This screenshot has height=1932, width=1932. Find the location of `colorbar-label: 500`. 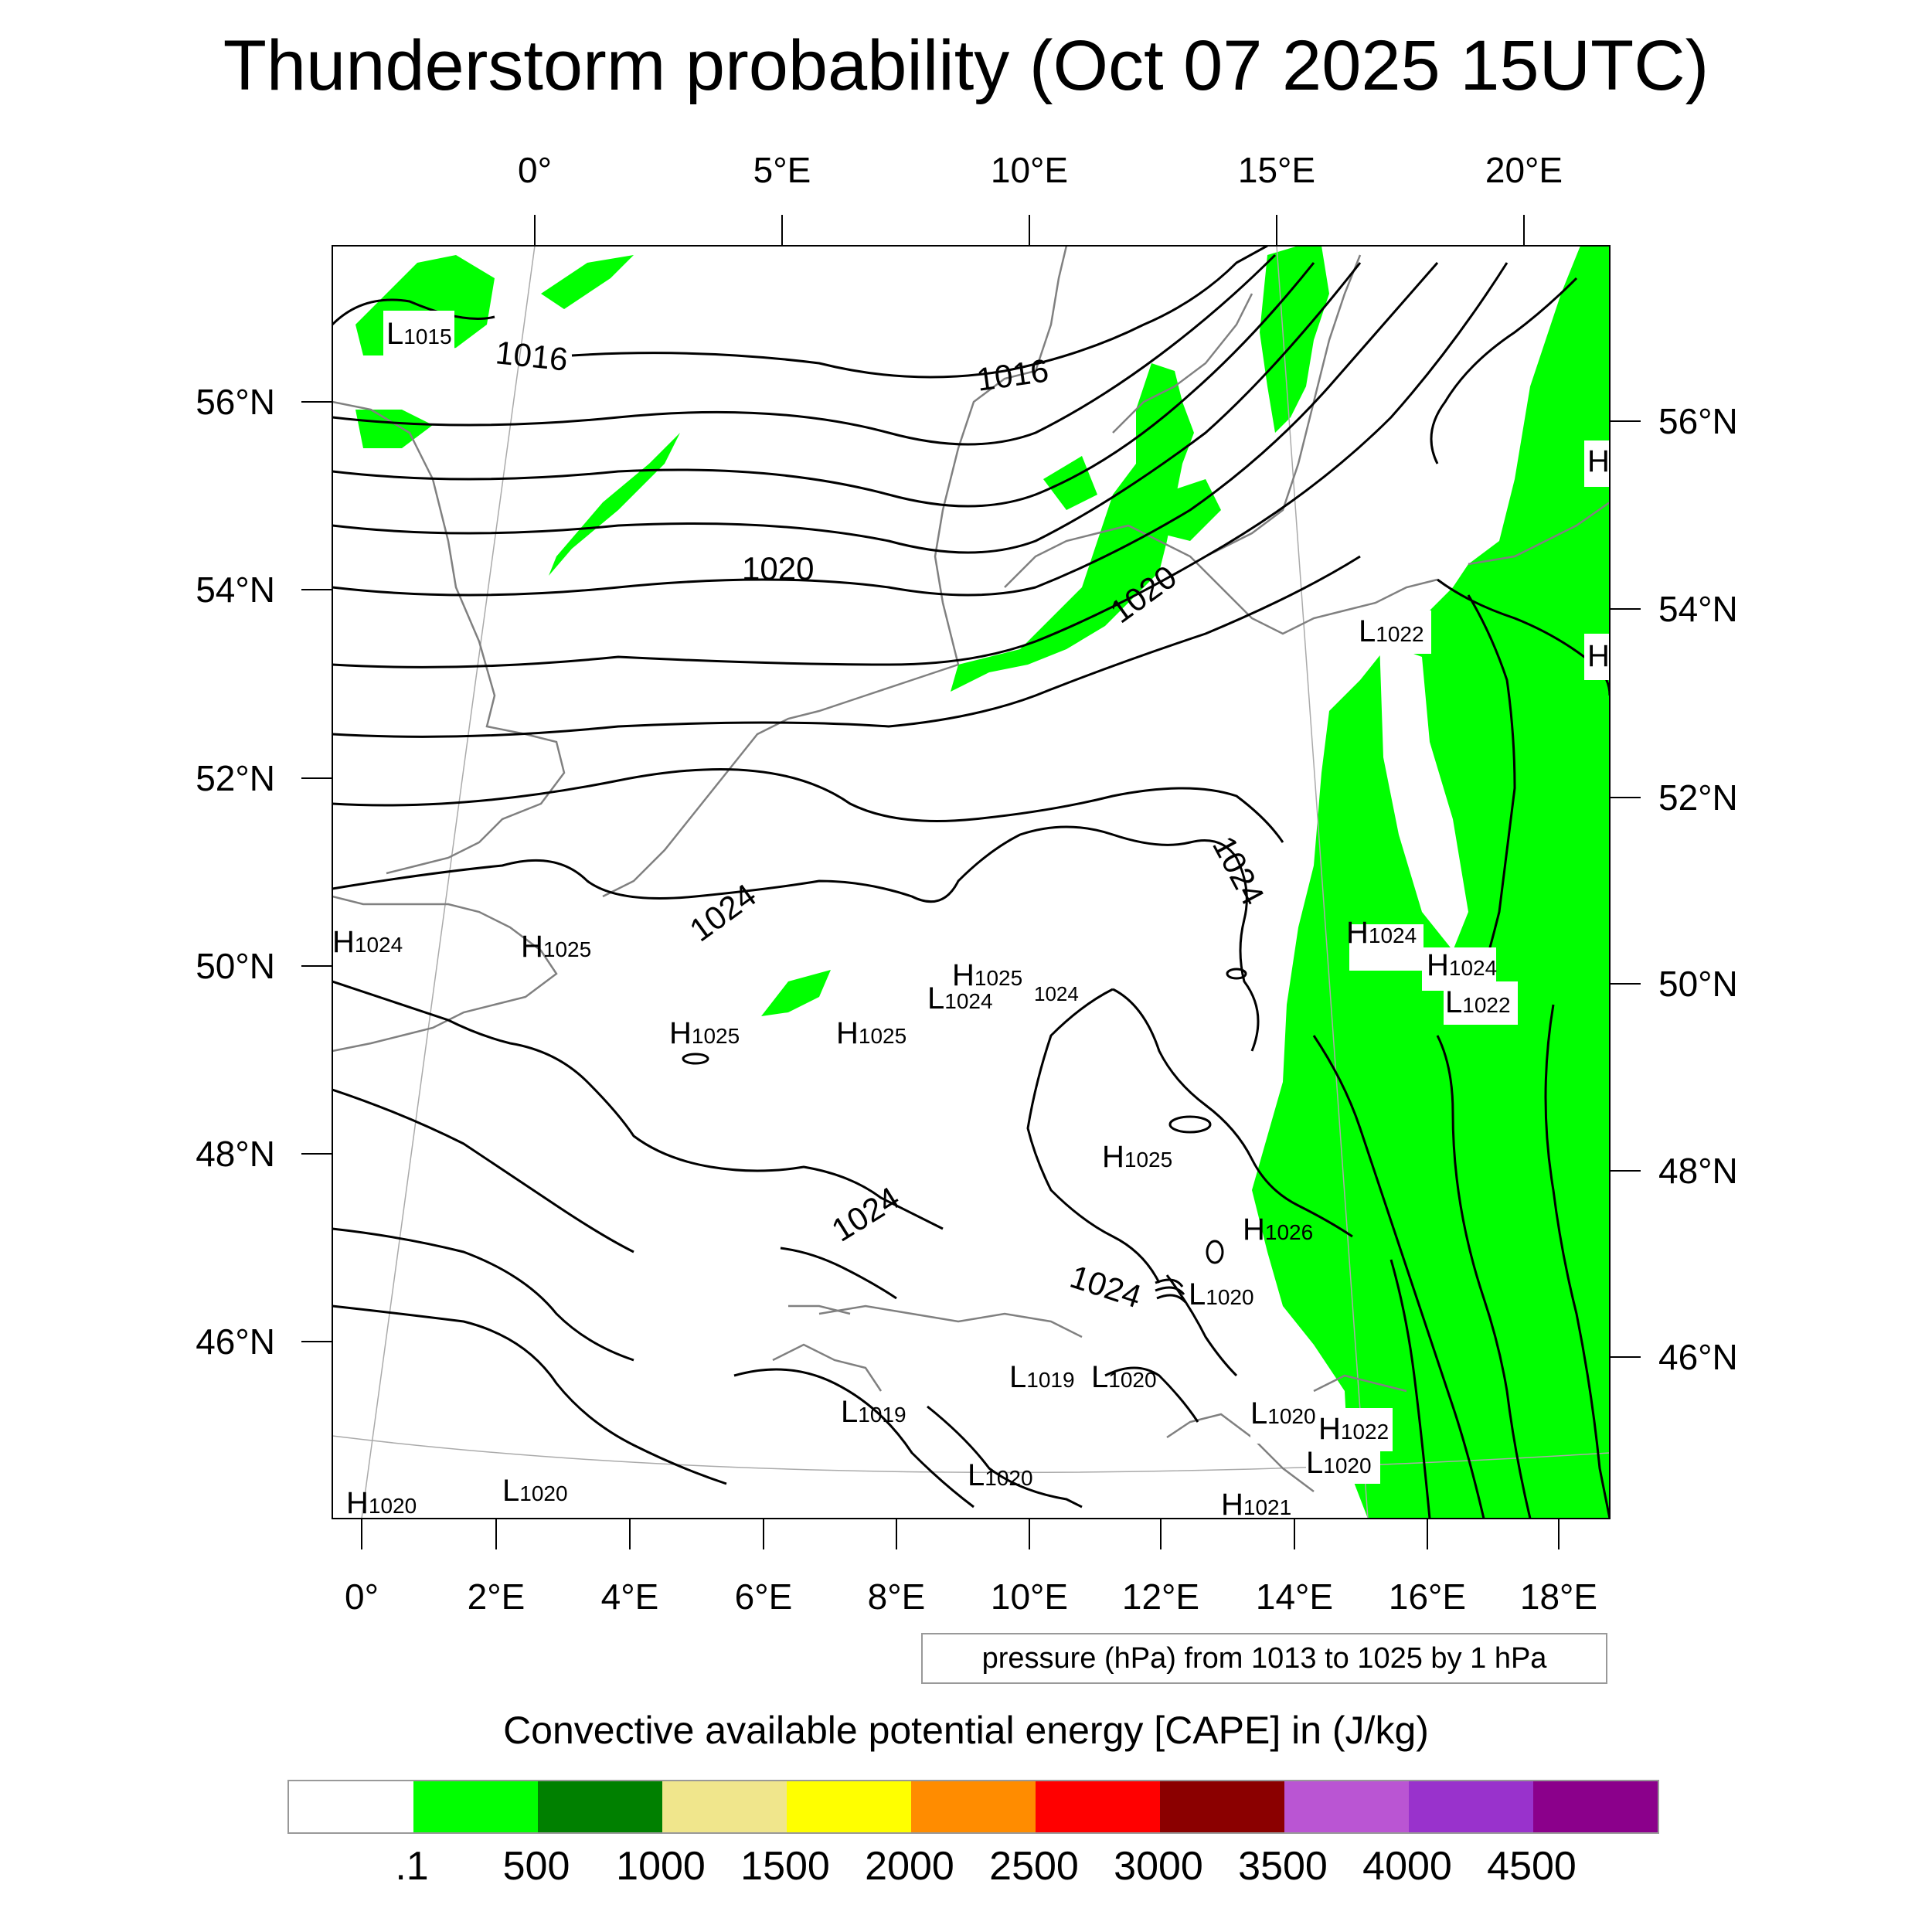

colorbar-label: 500 is located at coordinates (536, 1867).